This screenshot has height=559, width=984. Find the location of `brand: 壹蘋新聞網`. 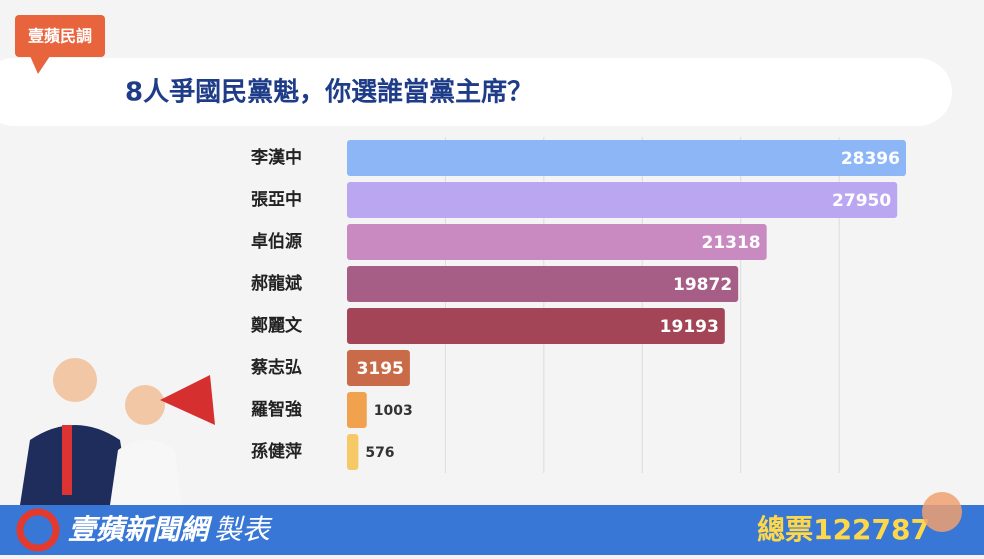

brand: 壹蘋新聞網 is located at coordinates (140, 529).